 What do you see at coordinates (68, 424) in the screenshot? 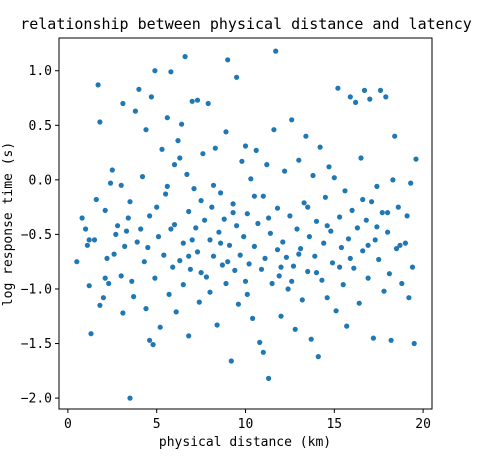
I see `x-tick-label: 0` at bounding box center [68, 424].